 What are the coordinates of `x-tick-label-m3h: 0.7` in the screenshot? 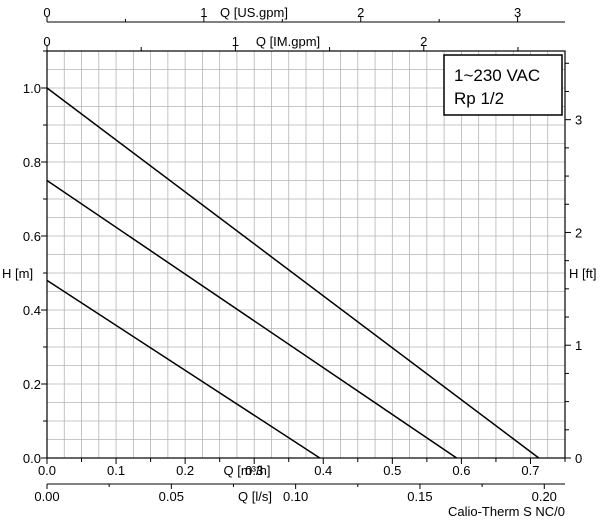 It's located at (530, 470).